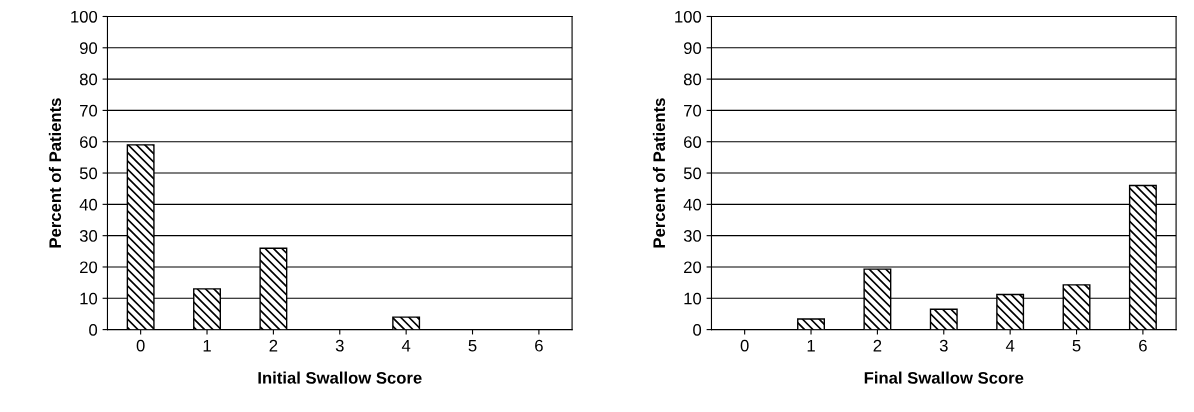  I want to click on x-axis-title: Initial Swallow Score, so click(340, 377).